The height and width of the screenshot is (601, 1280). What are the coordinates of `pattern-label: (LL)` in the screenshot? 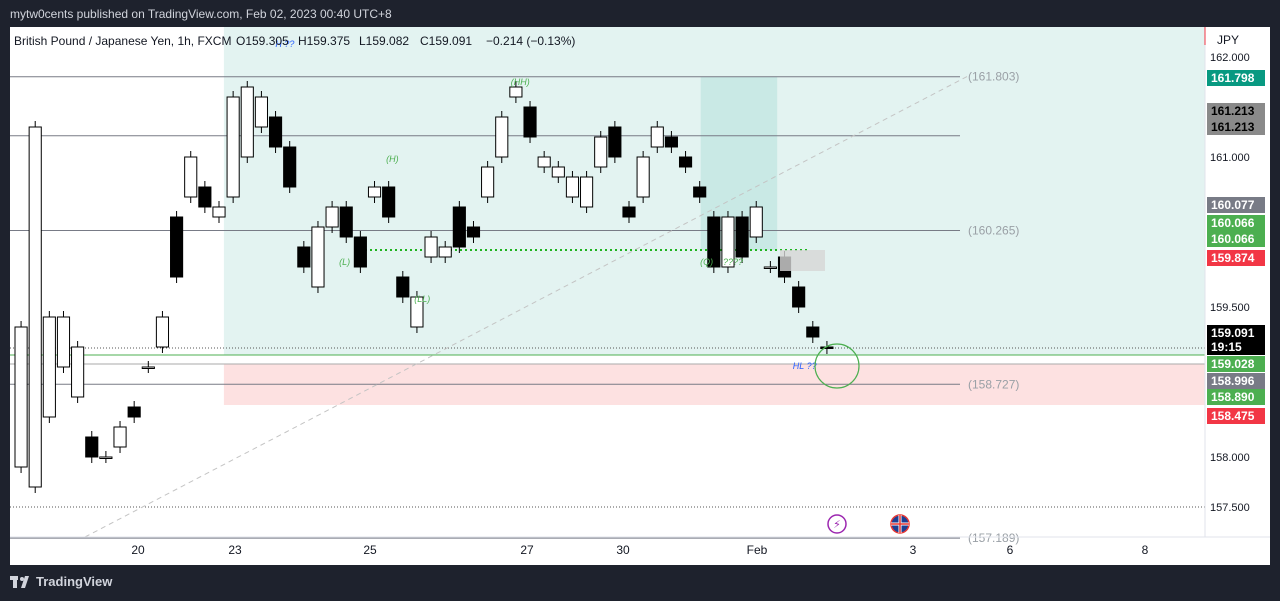 It's located at (422, 299).